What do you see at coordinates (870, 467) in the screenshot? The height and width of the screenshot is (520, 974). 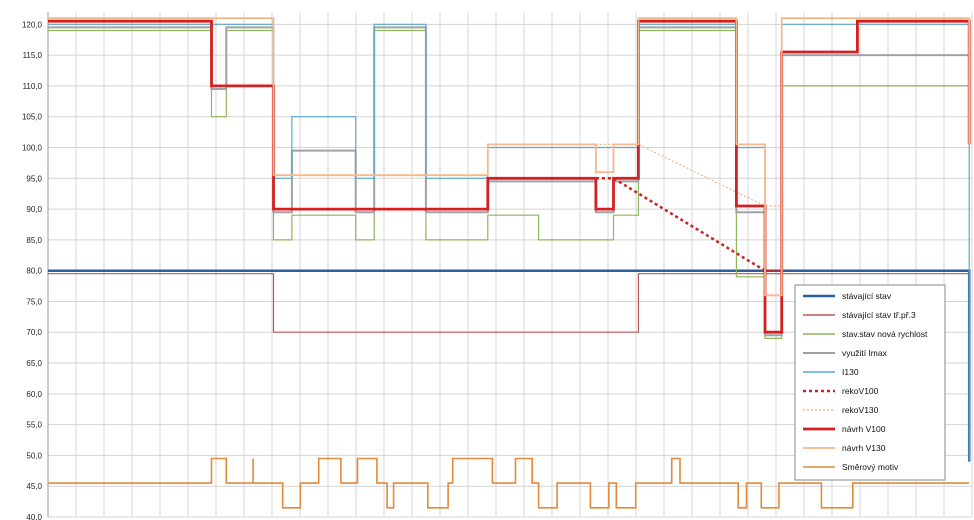 I see `legend-label: Směrový motiv` at bounding box center [870, 467].